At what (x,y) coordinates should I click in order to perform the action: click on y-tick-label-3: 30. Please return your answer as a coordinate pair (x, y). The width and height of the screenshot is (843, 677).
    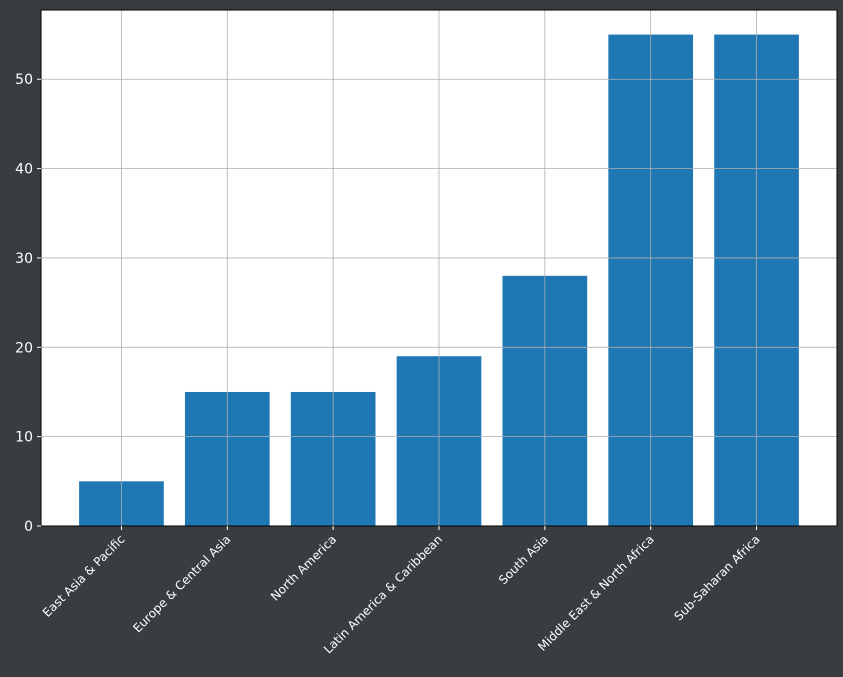
    Looking at the image, I should click on (24, 259).